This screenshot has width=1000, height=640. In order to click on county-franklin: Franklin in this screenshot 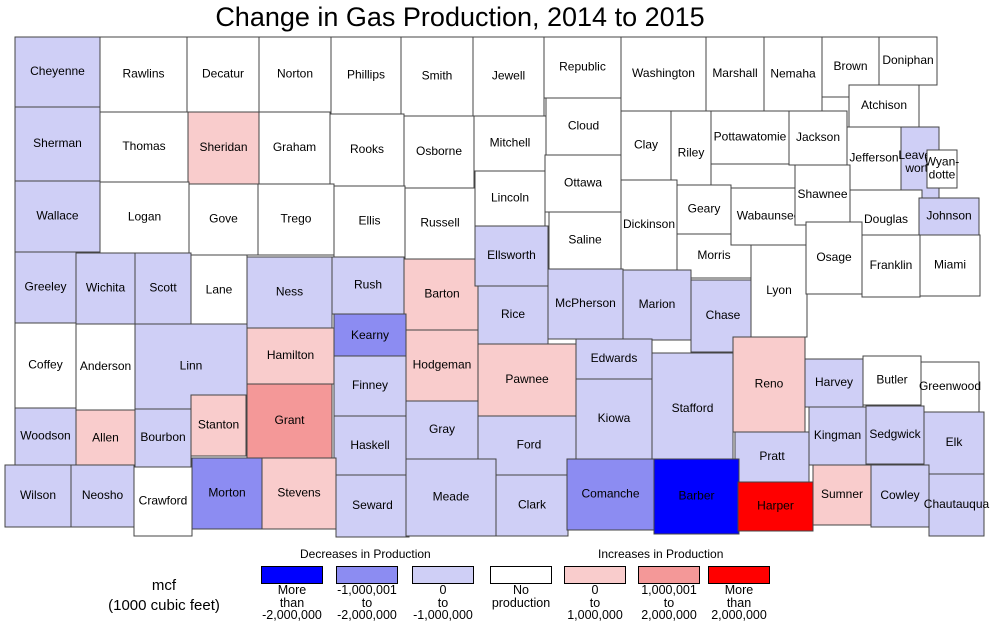, I will do `click(891, 266)`.